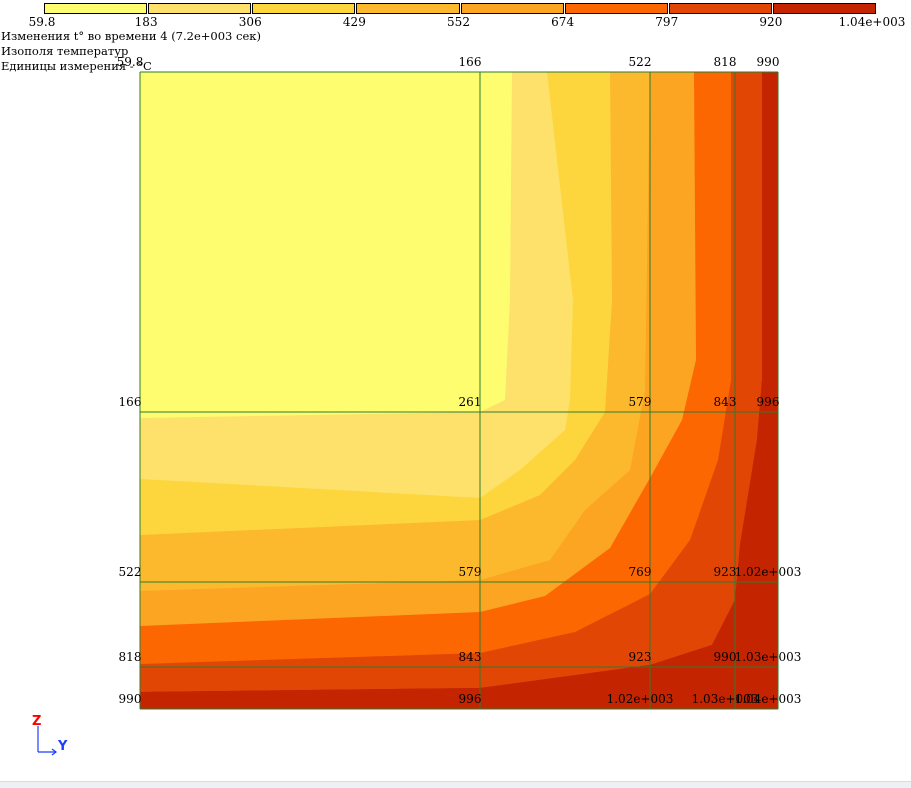 This screenshot has height=788, width=911. What do you see at coordinates (65, 51) in the screenshot?
I see `isofield-title: Изополя температур` at bounding box center [65, 51].